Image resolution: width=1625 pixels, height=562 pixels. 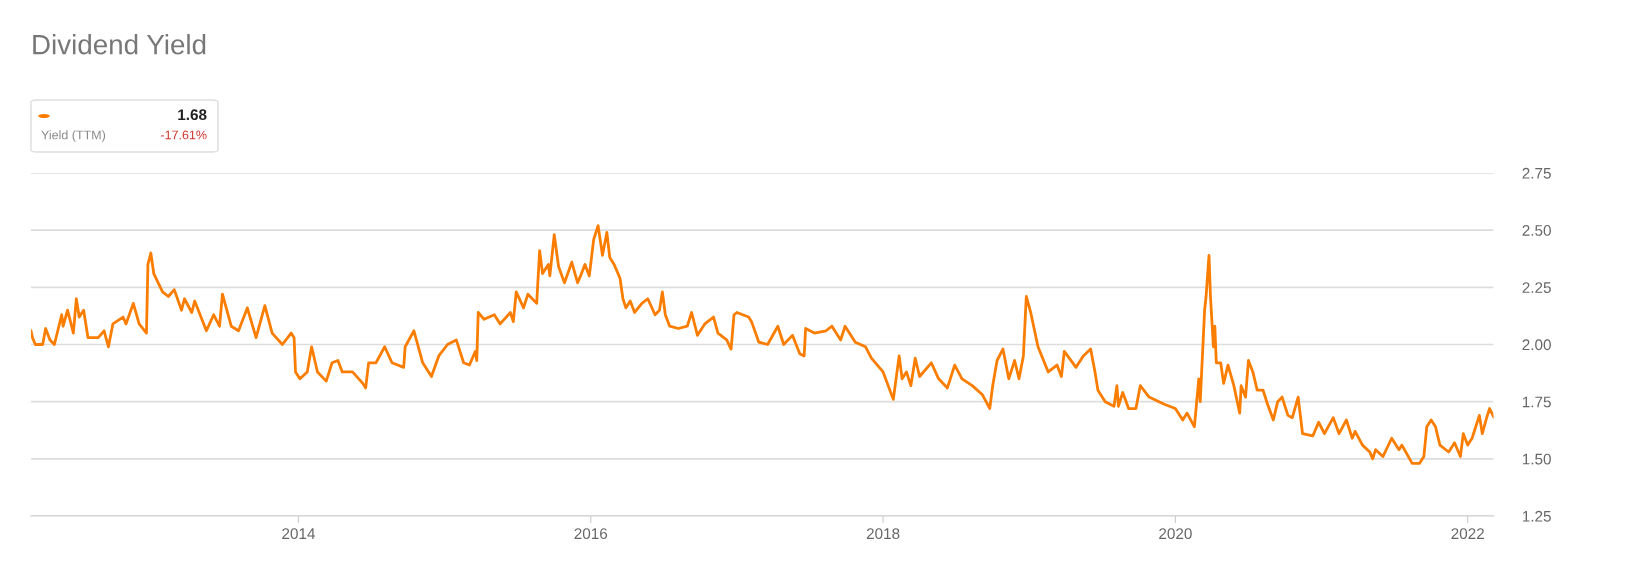 I want to click on y-tick-label: 1.25, so click(x=1536, y=516).